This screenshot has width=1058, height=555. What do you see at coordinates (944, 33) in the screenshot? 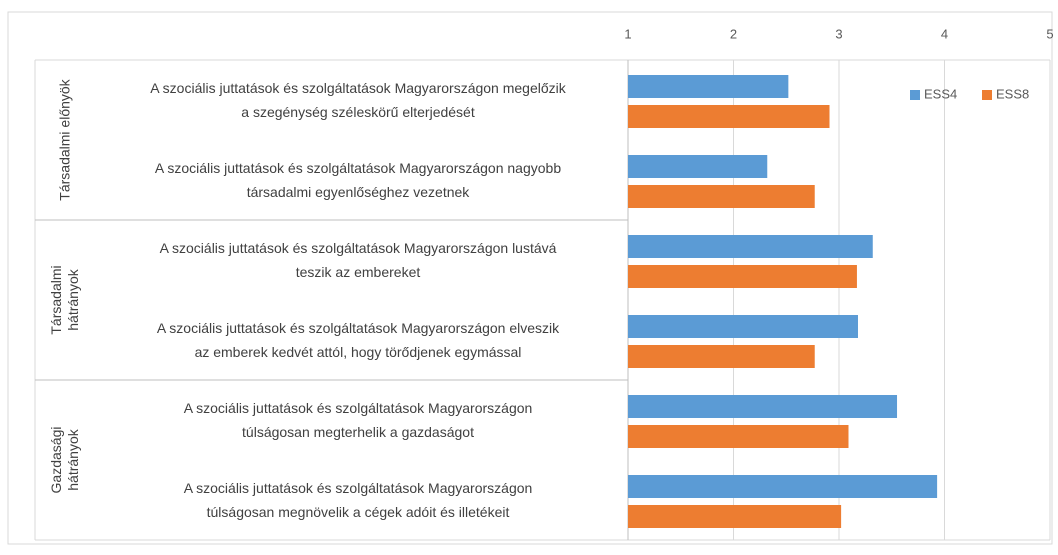
I see `x-tick-label: 4` at bounding box center [944, 33].